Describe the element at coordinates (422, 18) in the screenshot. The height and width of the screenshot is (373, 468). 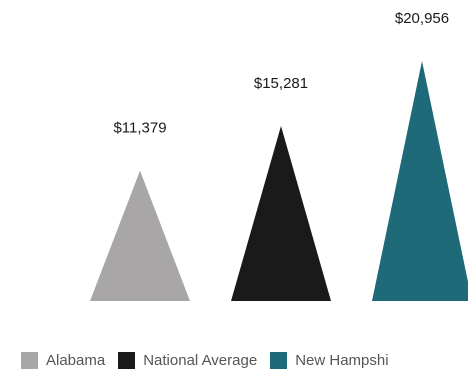
I see `data-label-new-hampshire: $20,956` at that location.